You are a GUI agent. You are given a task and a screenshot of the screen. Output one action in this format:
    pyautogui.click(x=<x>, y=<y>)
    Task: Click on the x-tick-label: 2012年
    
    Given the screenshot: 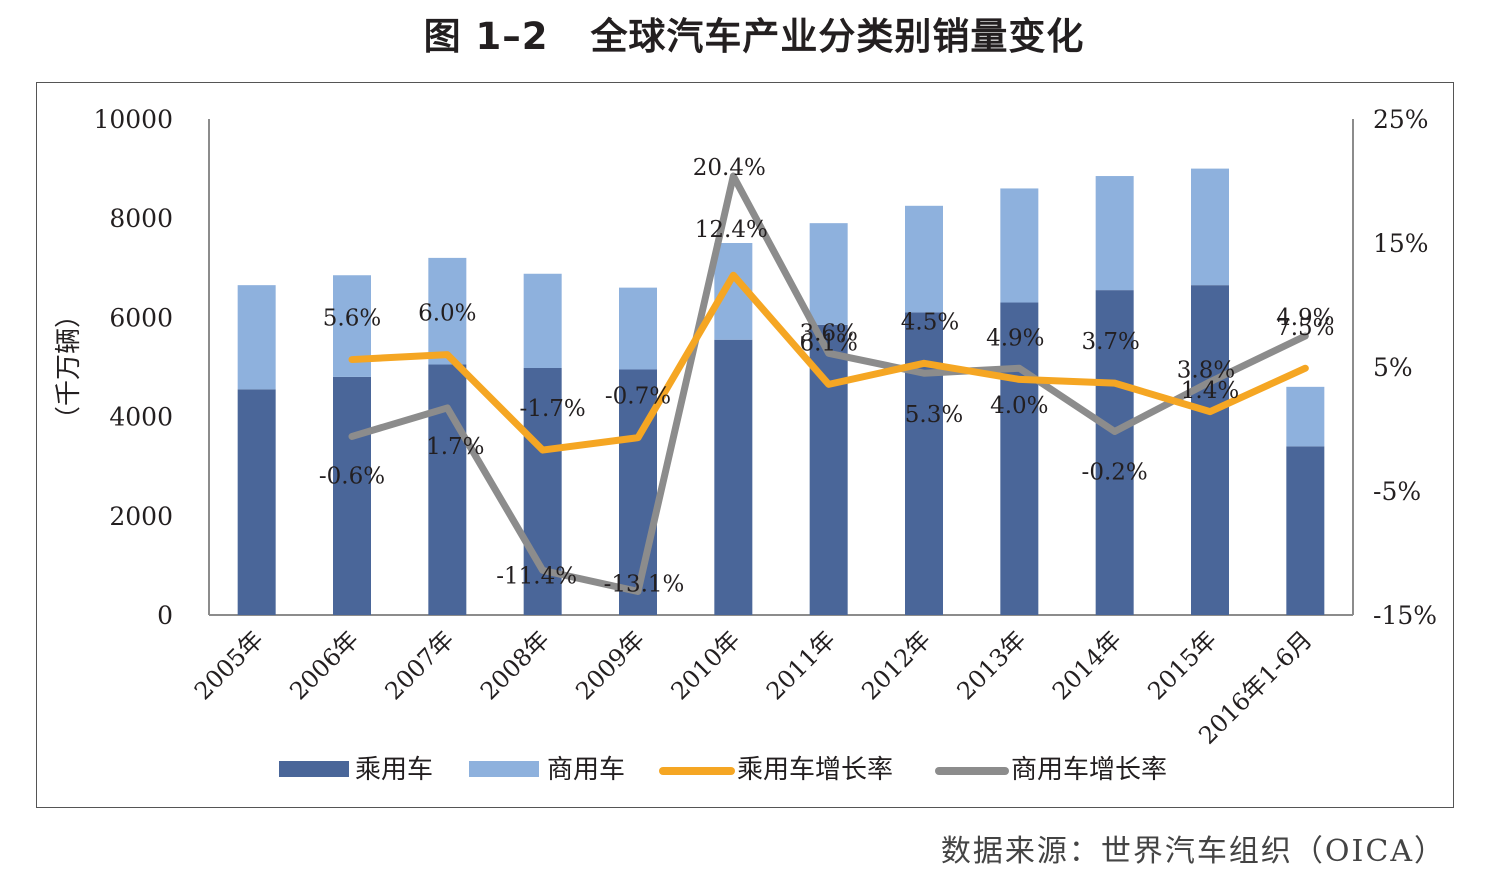 What is the action you would take?
    pyautogui.click(x=896, y=665)
    